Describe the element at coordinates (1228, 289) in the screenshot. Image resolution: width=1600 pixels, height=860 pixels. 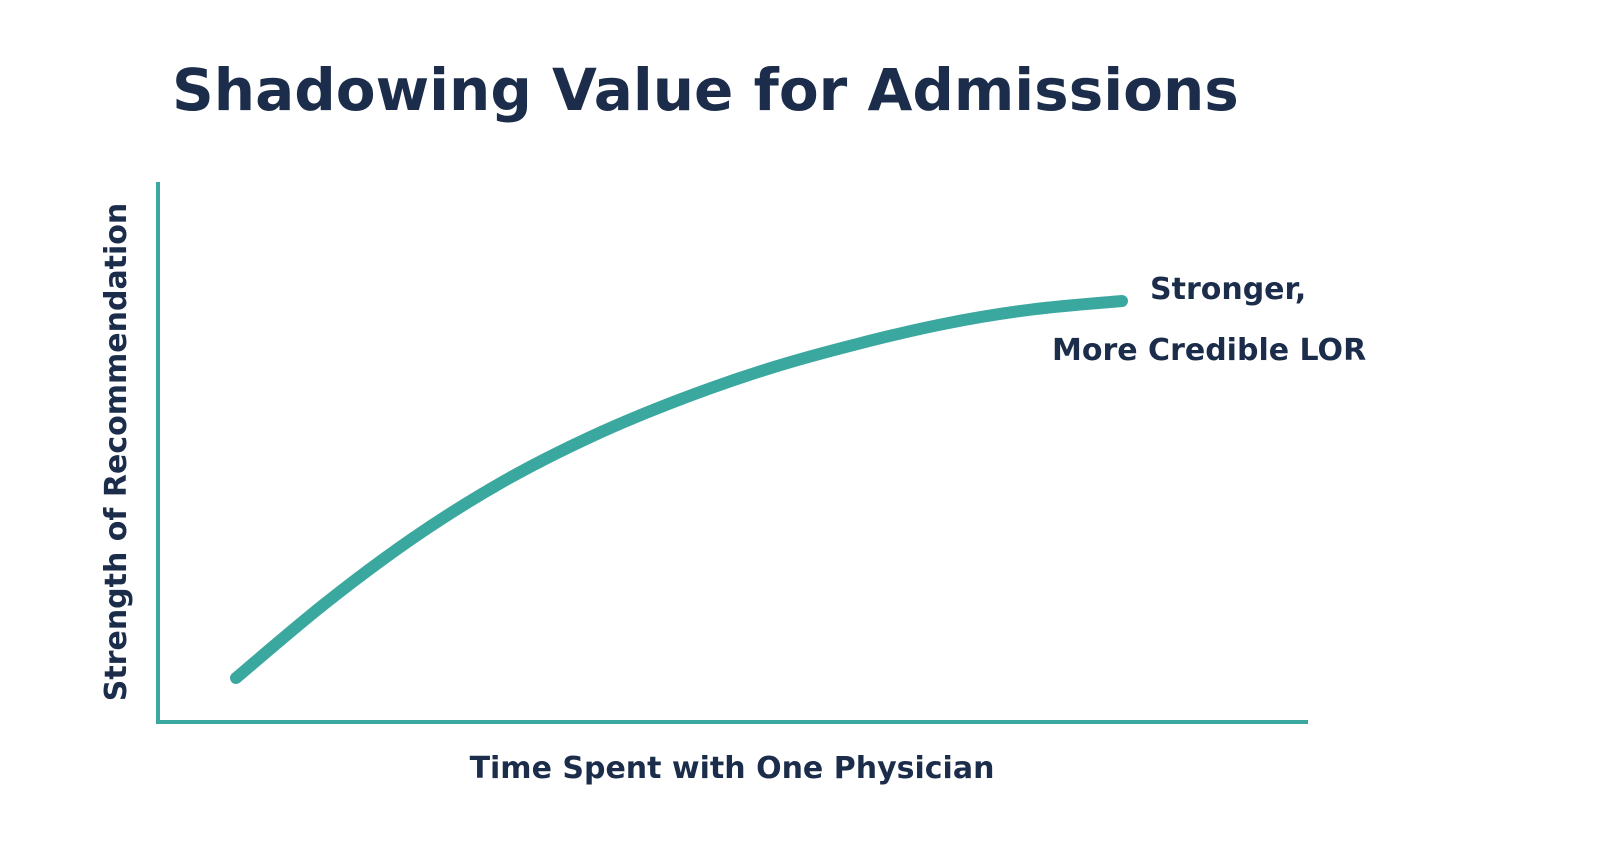
I see `annotation-line-1: Stronger,` at that location.